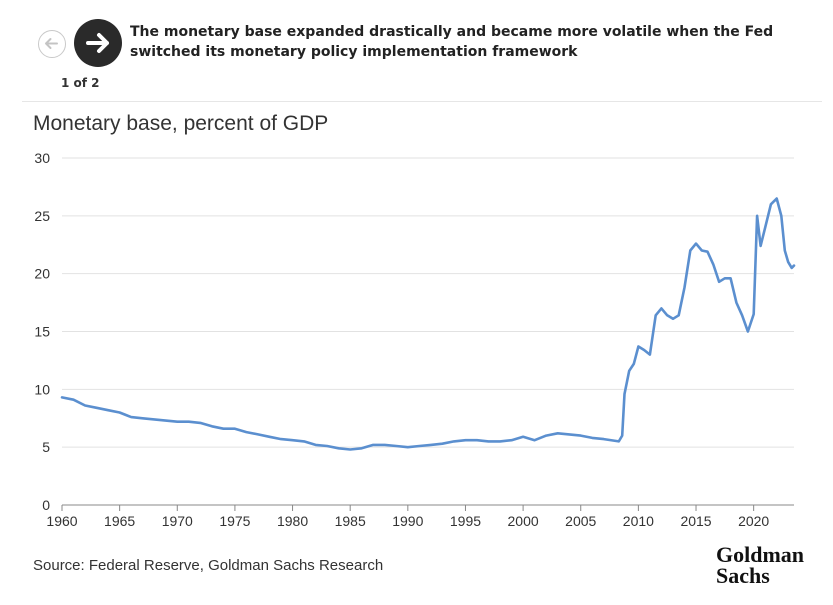  Describe the element at coordinates (580, 521) in the screenshot. I see `x-tick-label: 2005` at that location.